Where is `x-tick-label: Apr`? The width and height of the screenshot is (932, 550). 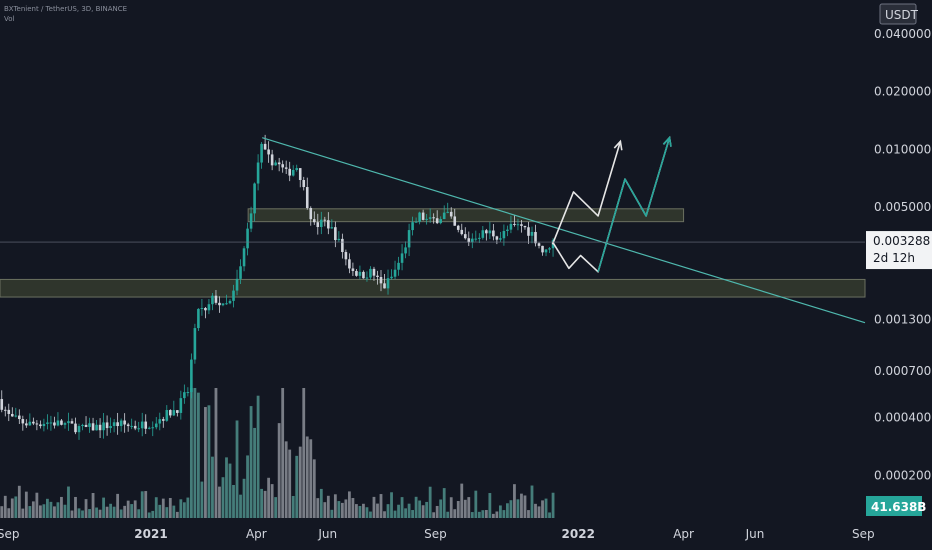 x-tick-label: Apr is located at coordinates (683, 534).